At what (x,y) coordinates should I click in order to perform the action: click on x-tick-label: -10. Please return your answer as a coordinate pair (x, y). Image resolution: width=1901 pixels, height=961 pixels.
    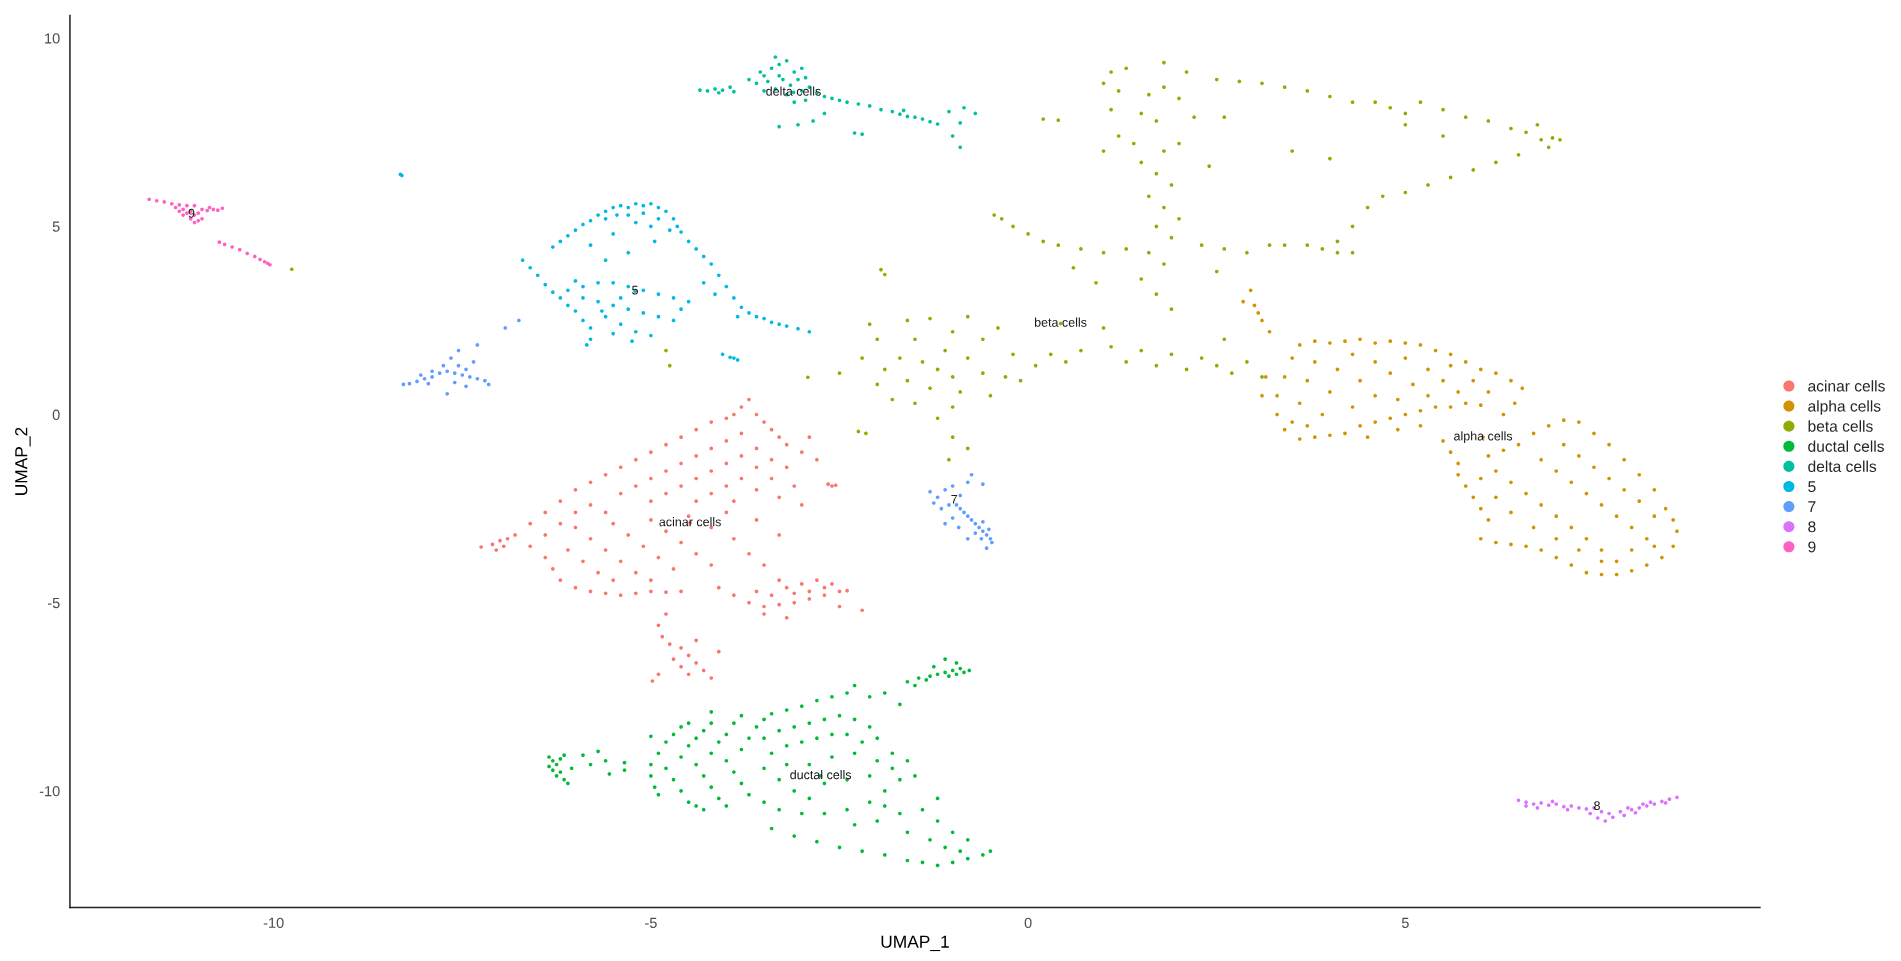
    Looking at the image, I should click on (273, 922).